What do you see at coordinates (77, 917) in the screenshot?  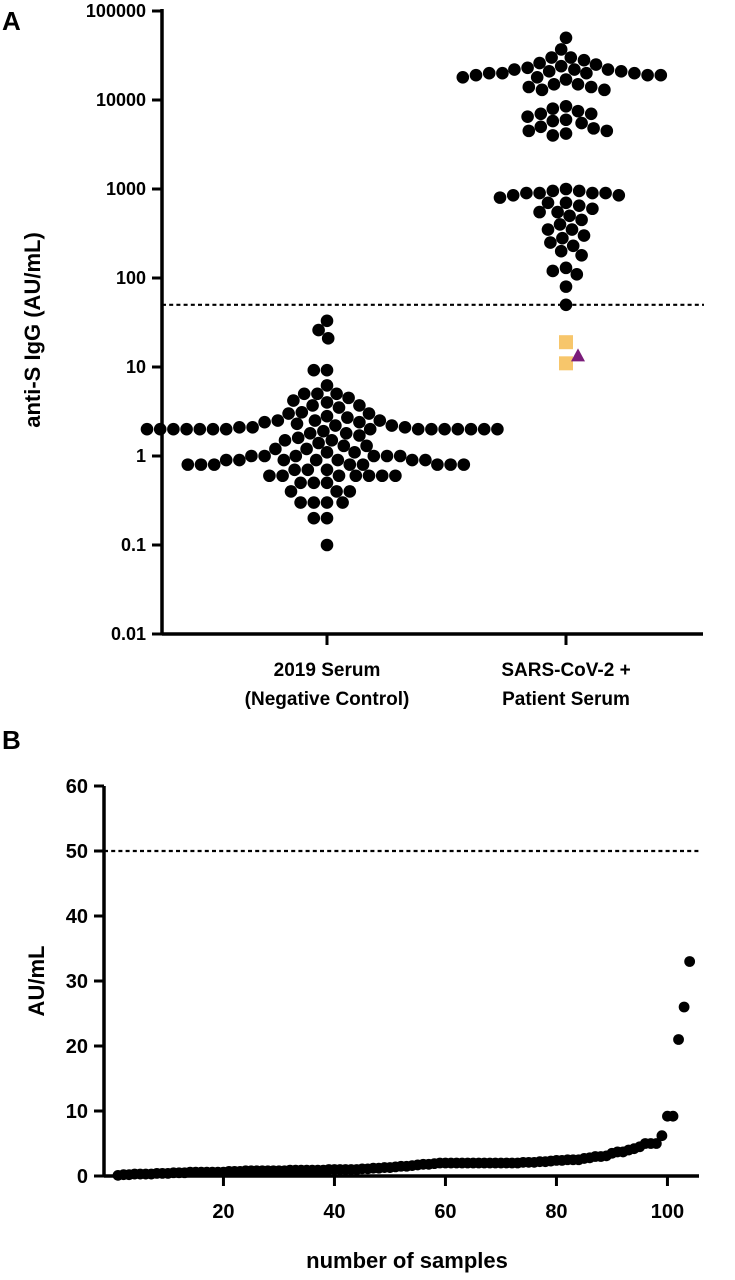 I see `panel-b-y-tick-label: 40` at bounding box center [77, 917].